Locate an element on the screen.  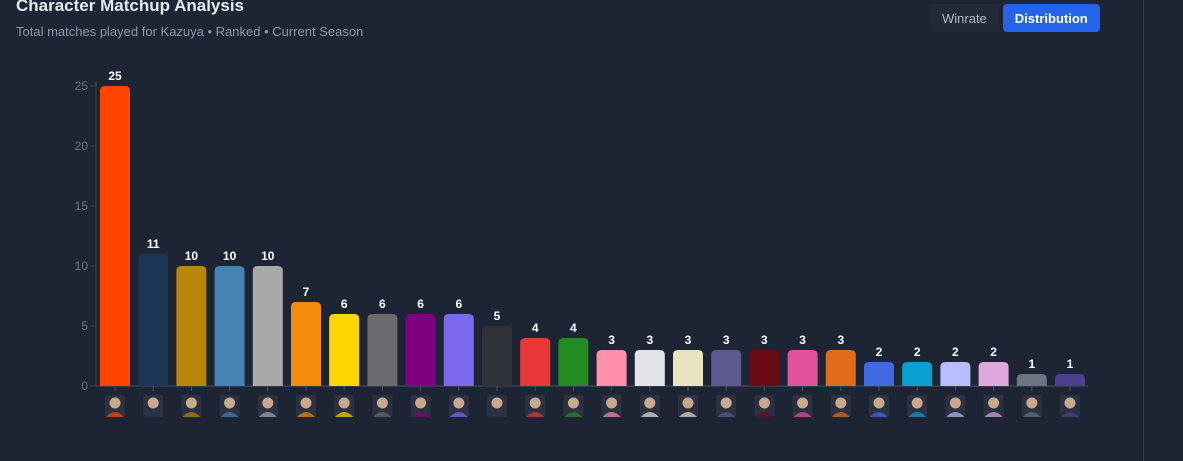
chart-title: Character Matchup Analysis is located at coordinates (130, 7).